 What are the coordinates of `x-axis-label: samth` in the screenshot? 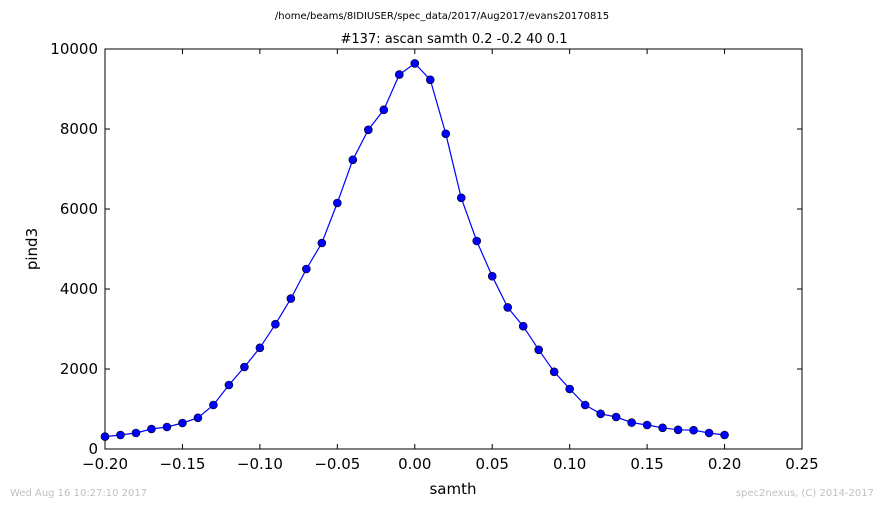 It's located at (452, 489).